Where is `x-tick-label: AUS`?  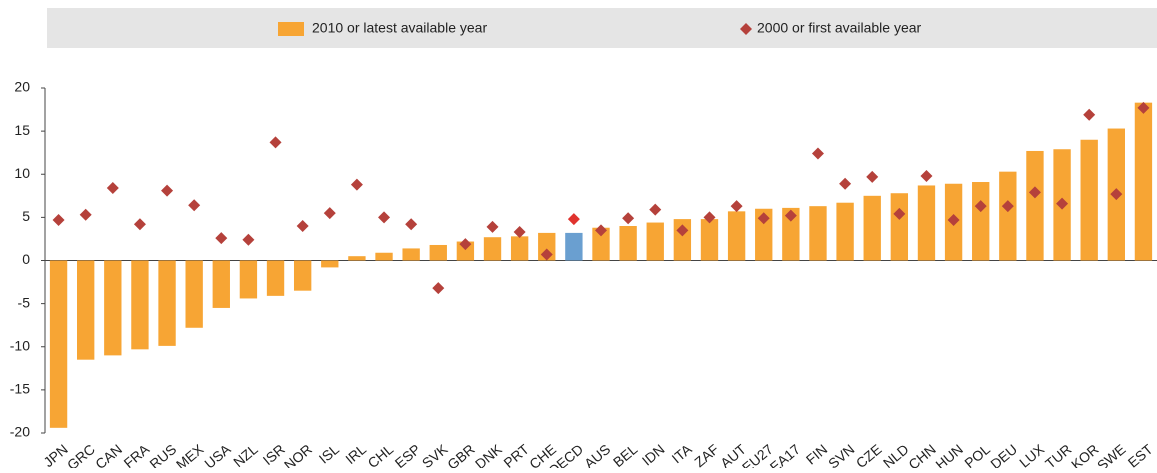
x-tick-label: AUS is located at coordinates (597, 454).